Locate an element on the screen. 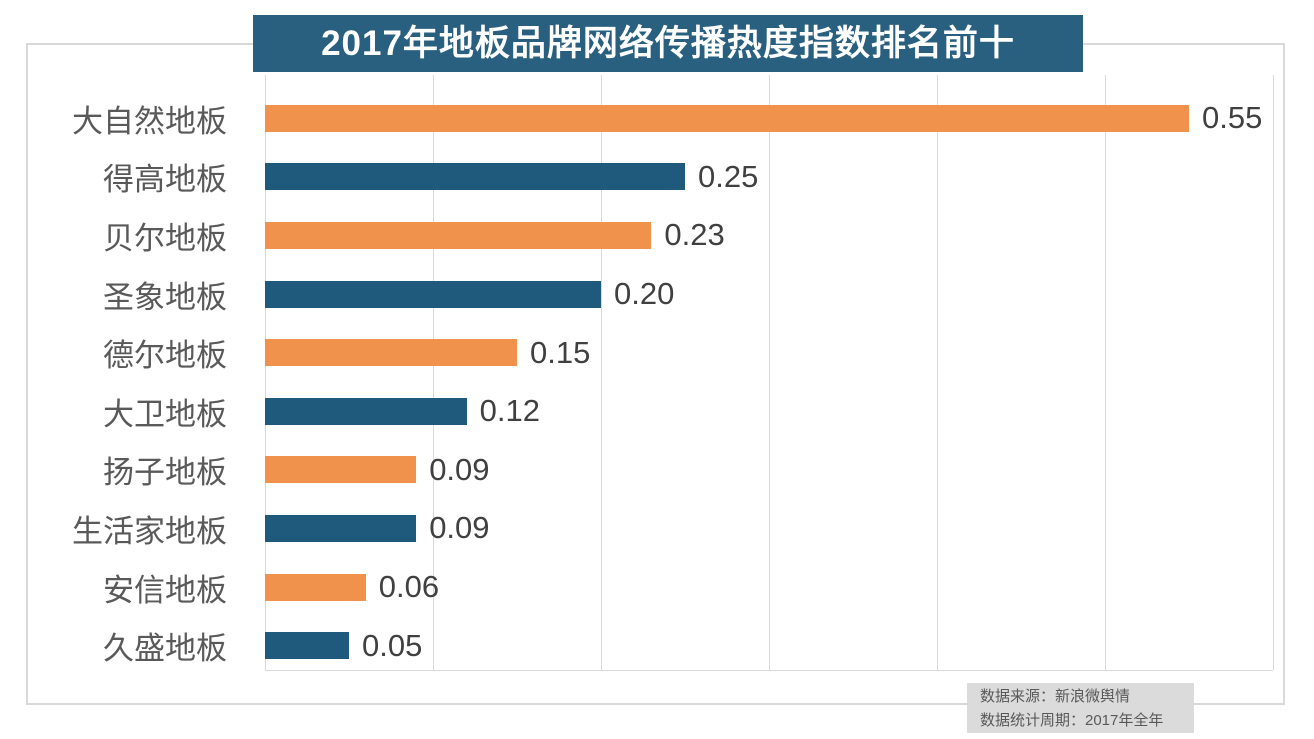  bar-track: 0.12 is located at coordinates (769, 410).